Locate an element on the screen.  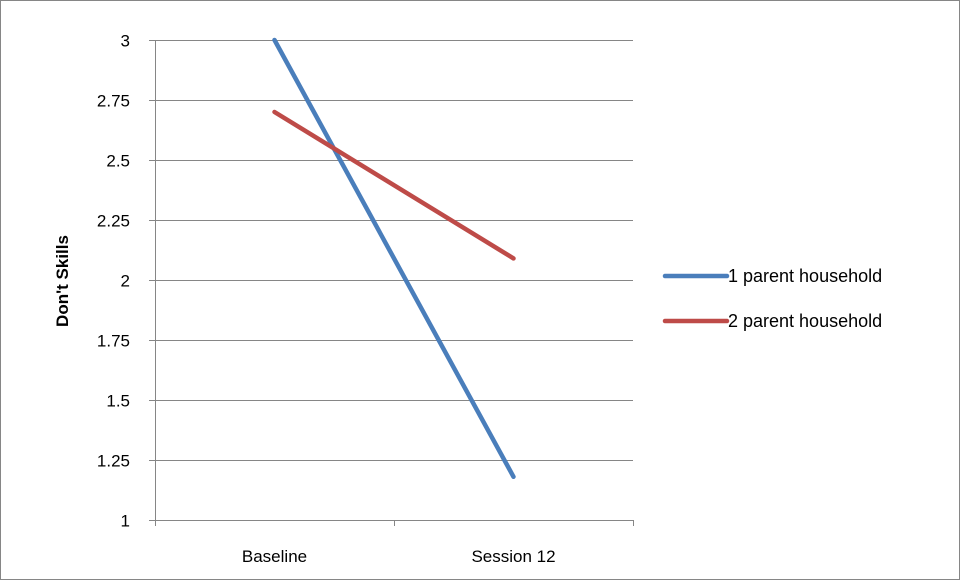
y-tick-label: 1.5 is located at coordinates (118, 401).